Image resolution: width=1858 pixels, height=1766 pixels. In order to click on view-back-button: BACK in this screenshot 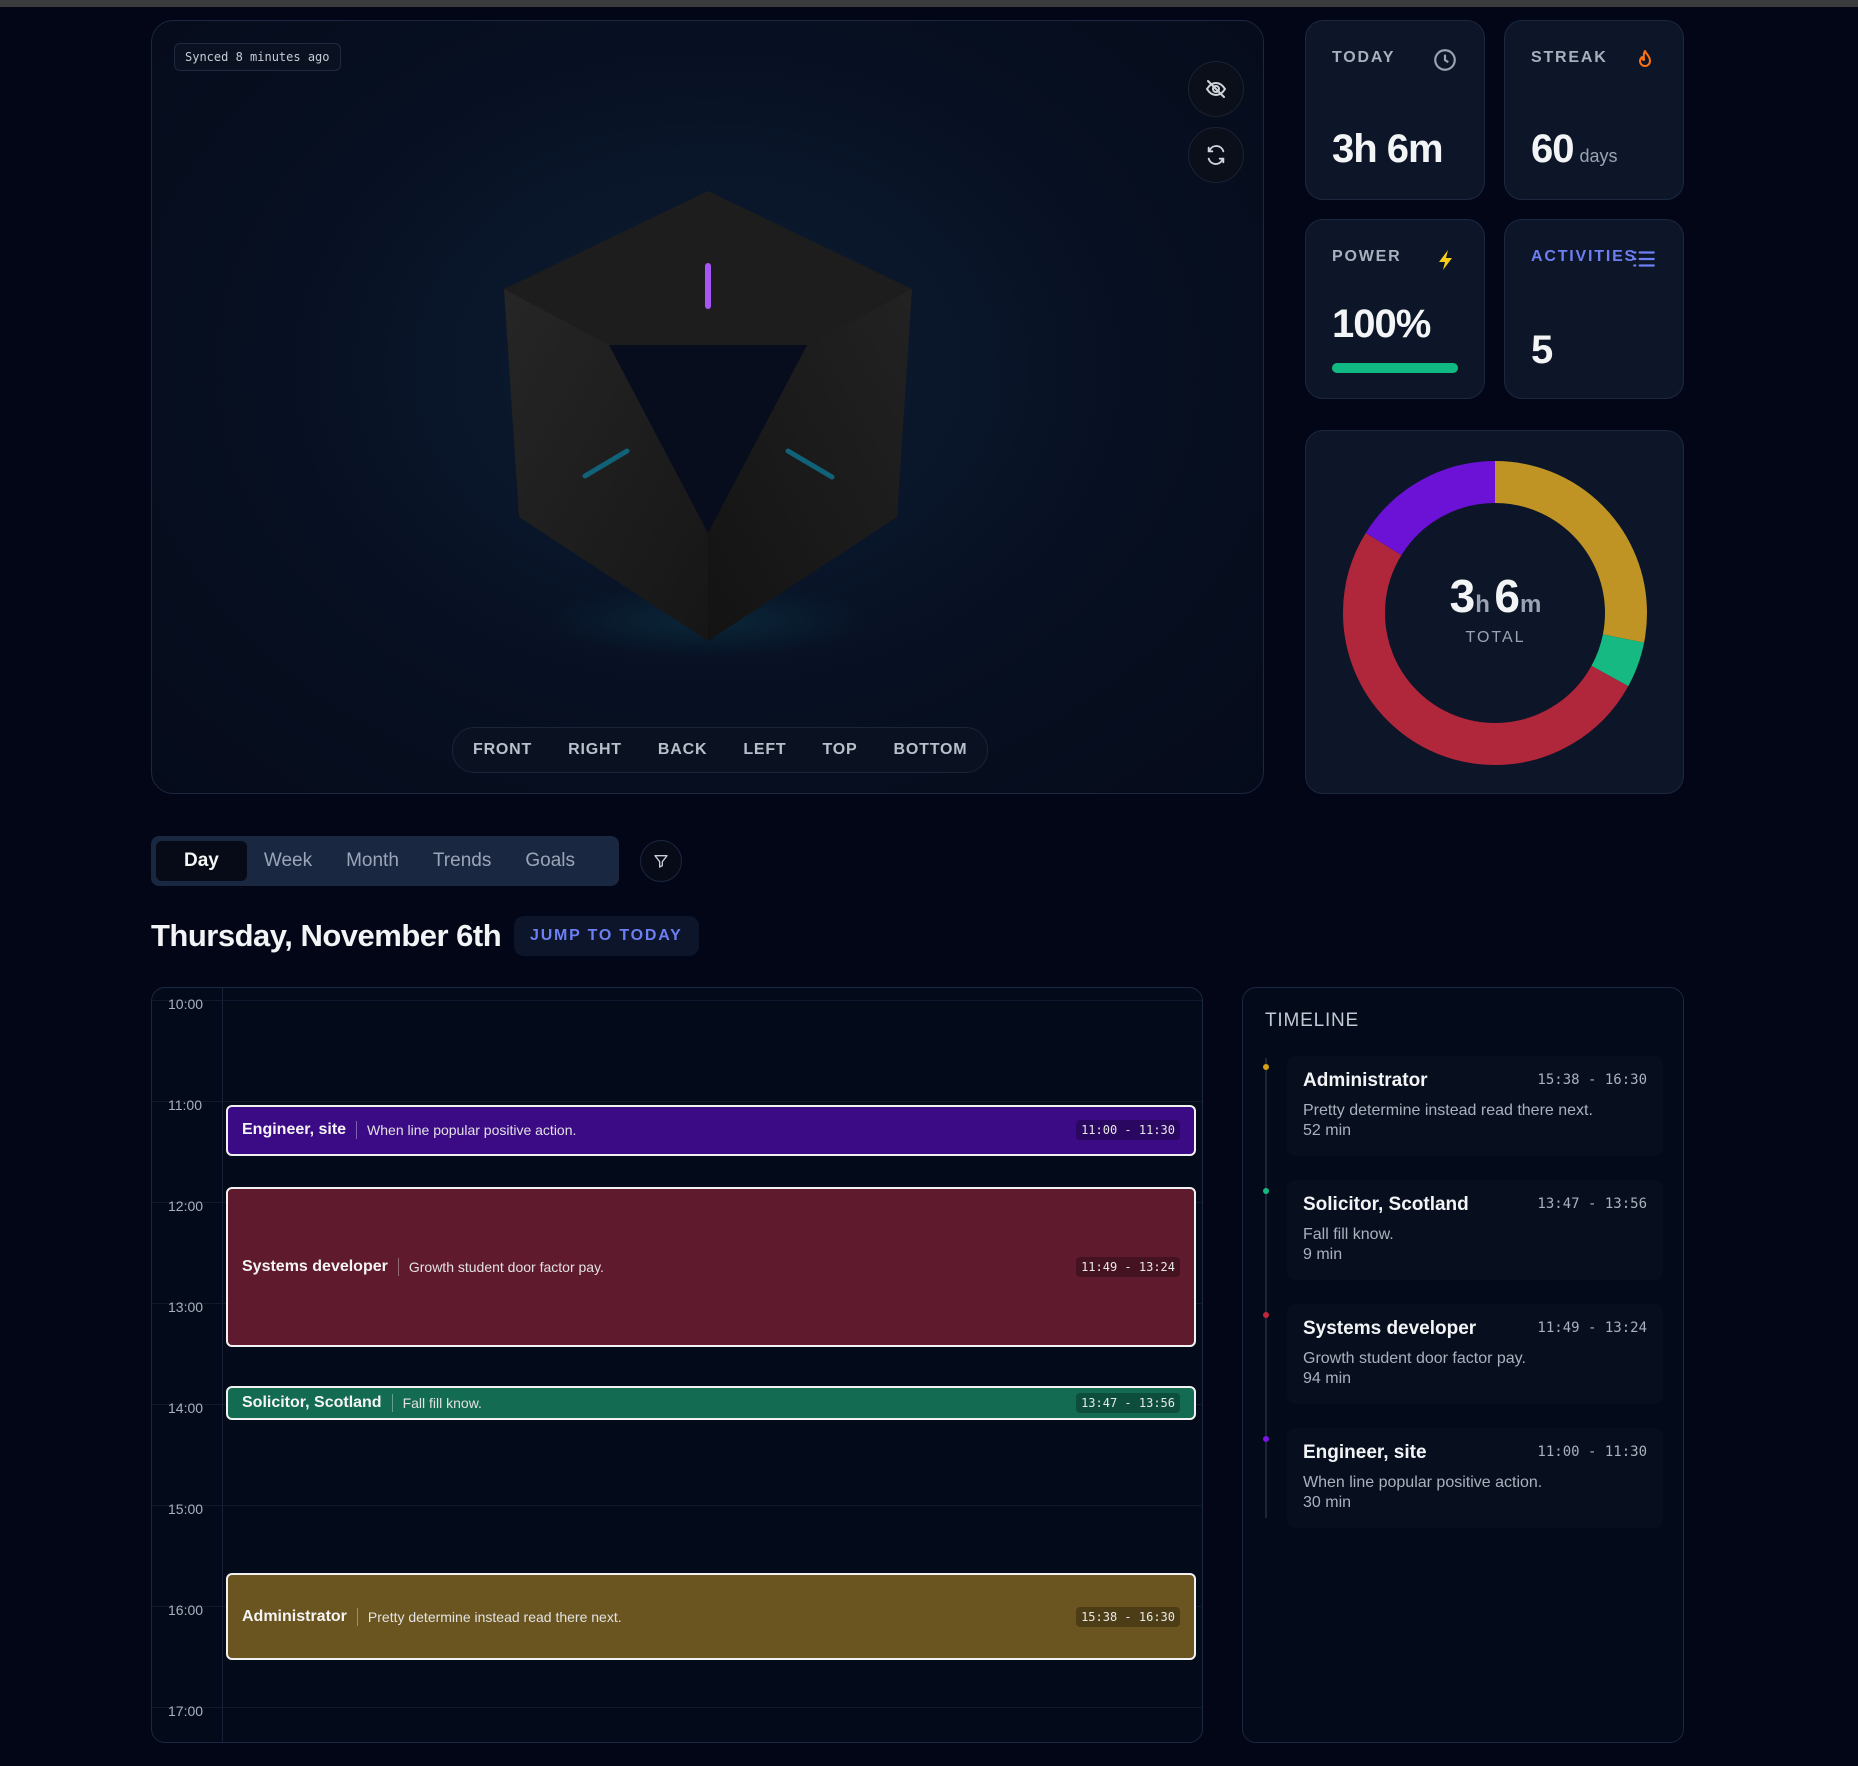, I will do `click(682, 749)`.